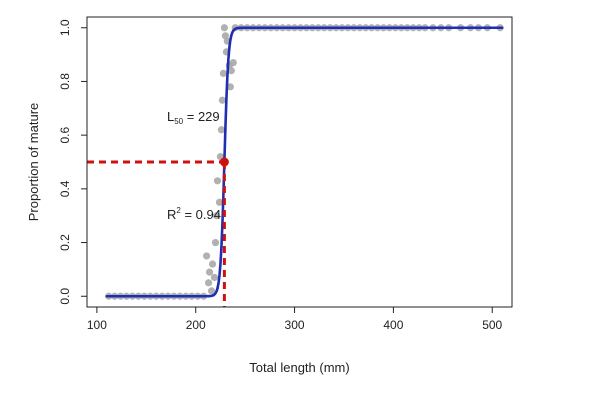  Describe the element at coordinates (65, 134) in the screenshot. I see `y-tick-label: 0.6` at that location.